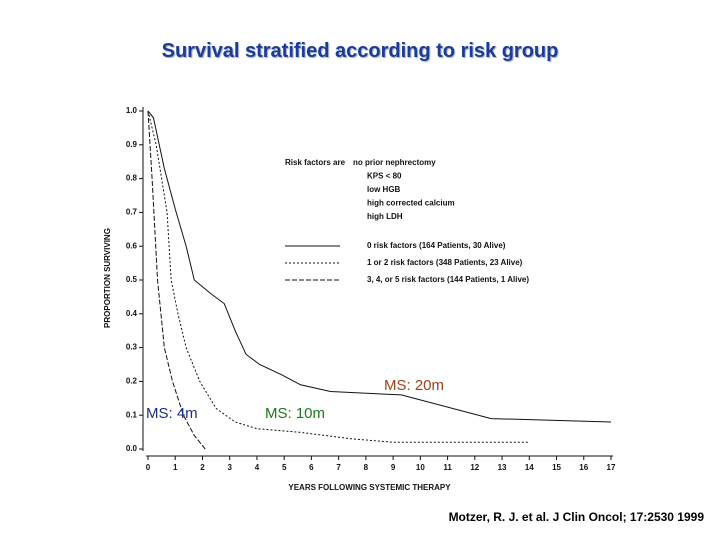  What do you see at coordinates (436, 245) in the screenshot?
I see `legend-label: 0 risk factors (164 Patients, 30 Alive)` at bounding box center [436, 245].